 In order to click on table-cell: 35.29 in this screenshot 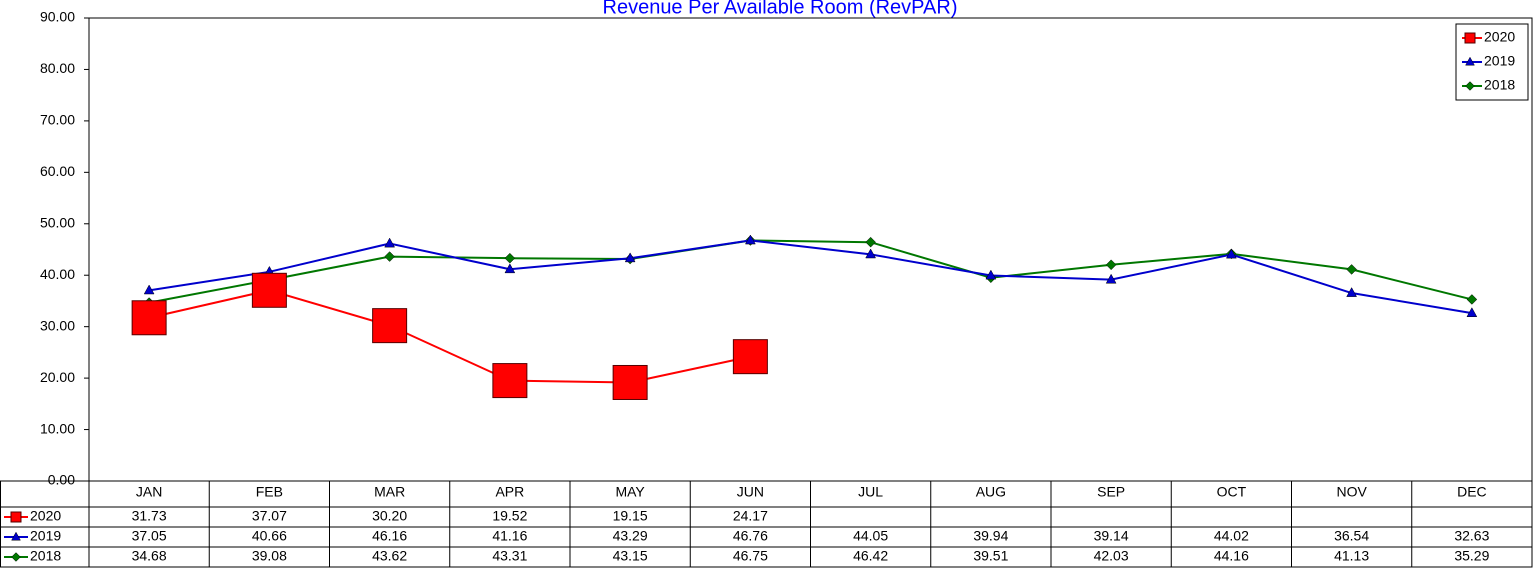, I will do `click(1471, 556)`.